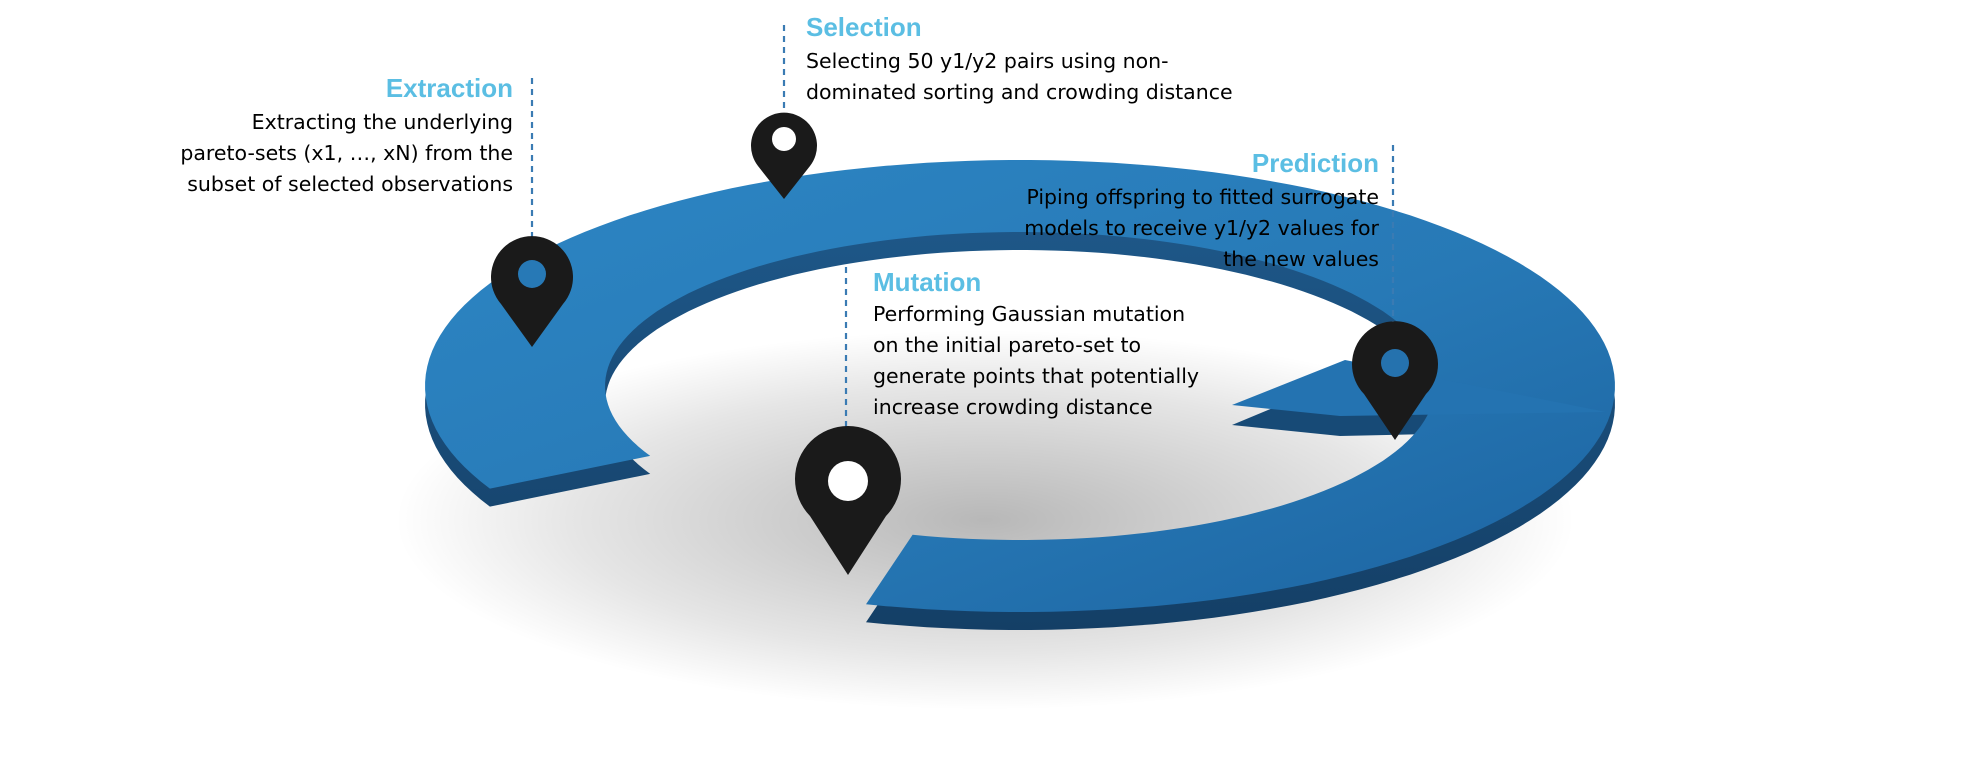 Image resolution: width=1977 pixels, height=777 pixels. I want to click on extraction-description-line: subset of selected observations, so click(350, 184).